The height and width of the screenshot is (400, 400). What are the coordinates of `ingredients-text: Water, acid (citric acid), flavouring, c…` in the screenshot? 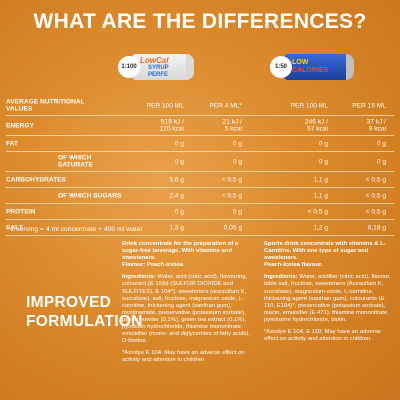 It's located at (186, 309).